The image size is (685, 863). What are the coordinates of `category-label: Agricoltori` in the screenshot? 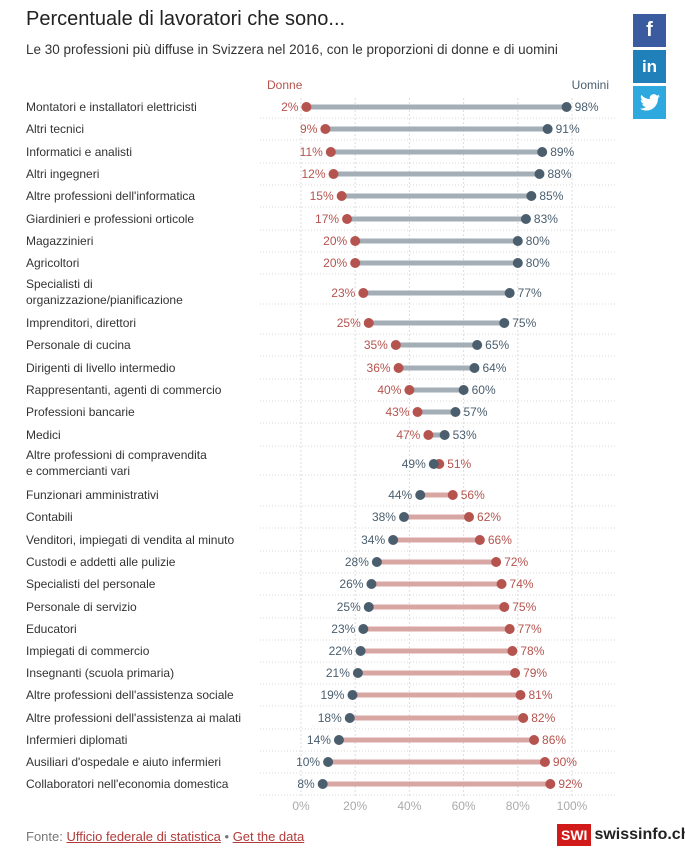 It's located at (52, 263).